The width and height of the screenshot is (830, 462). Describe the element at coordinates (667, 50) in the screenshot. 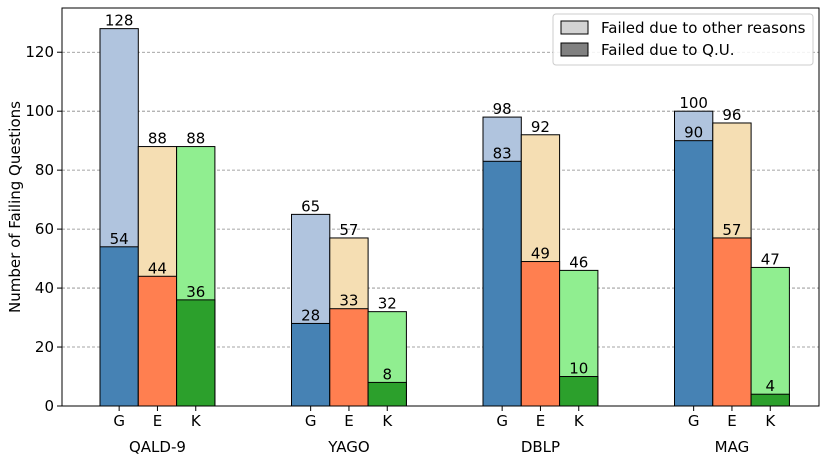

I see `legend-label: Failed due to Q.U.` at that location.